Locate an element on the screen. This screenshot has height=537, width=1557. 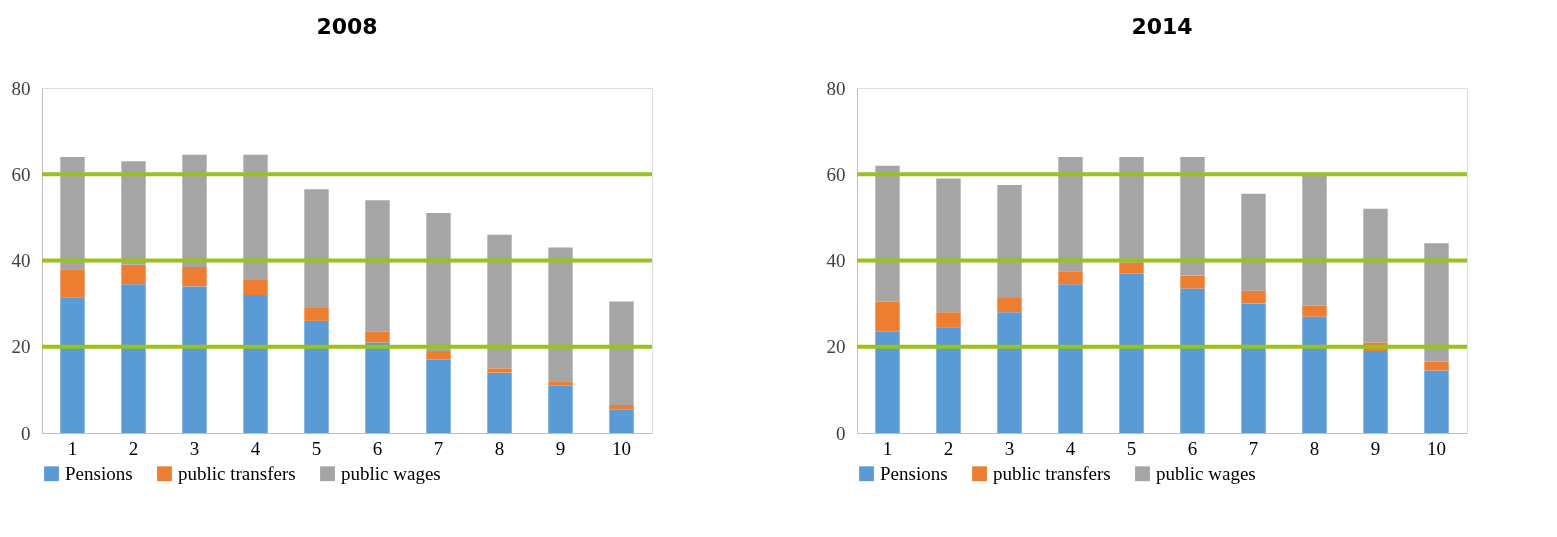
chart-title: 2014 is located at coordinates (1162, 26).